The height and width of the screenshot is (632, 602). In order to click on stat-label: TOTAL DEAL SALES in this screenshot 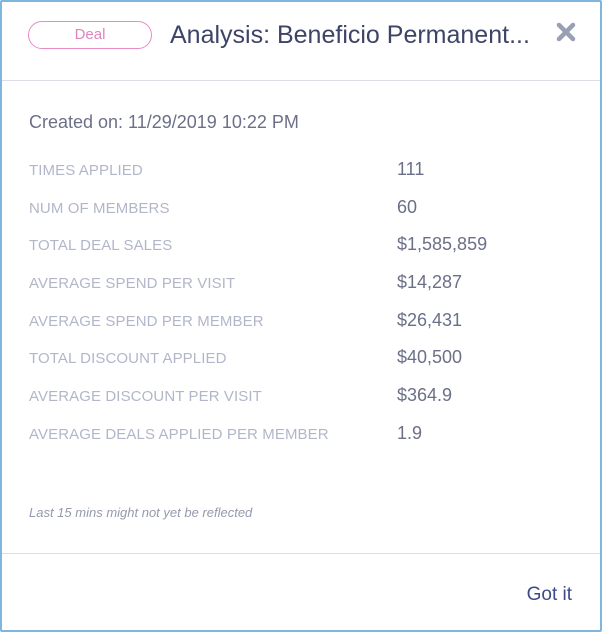, I will do `click(101, 246)`.